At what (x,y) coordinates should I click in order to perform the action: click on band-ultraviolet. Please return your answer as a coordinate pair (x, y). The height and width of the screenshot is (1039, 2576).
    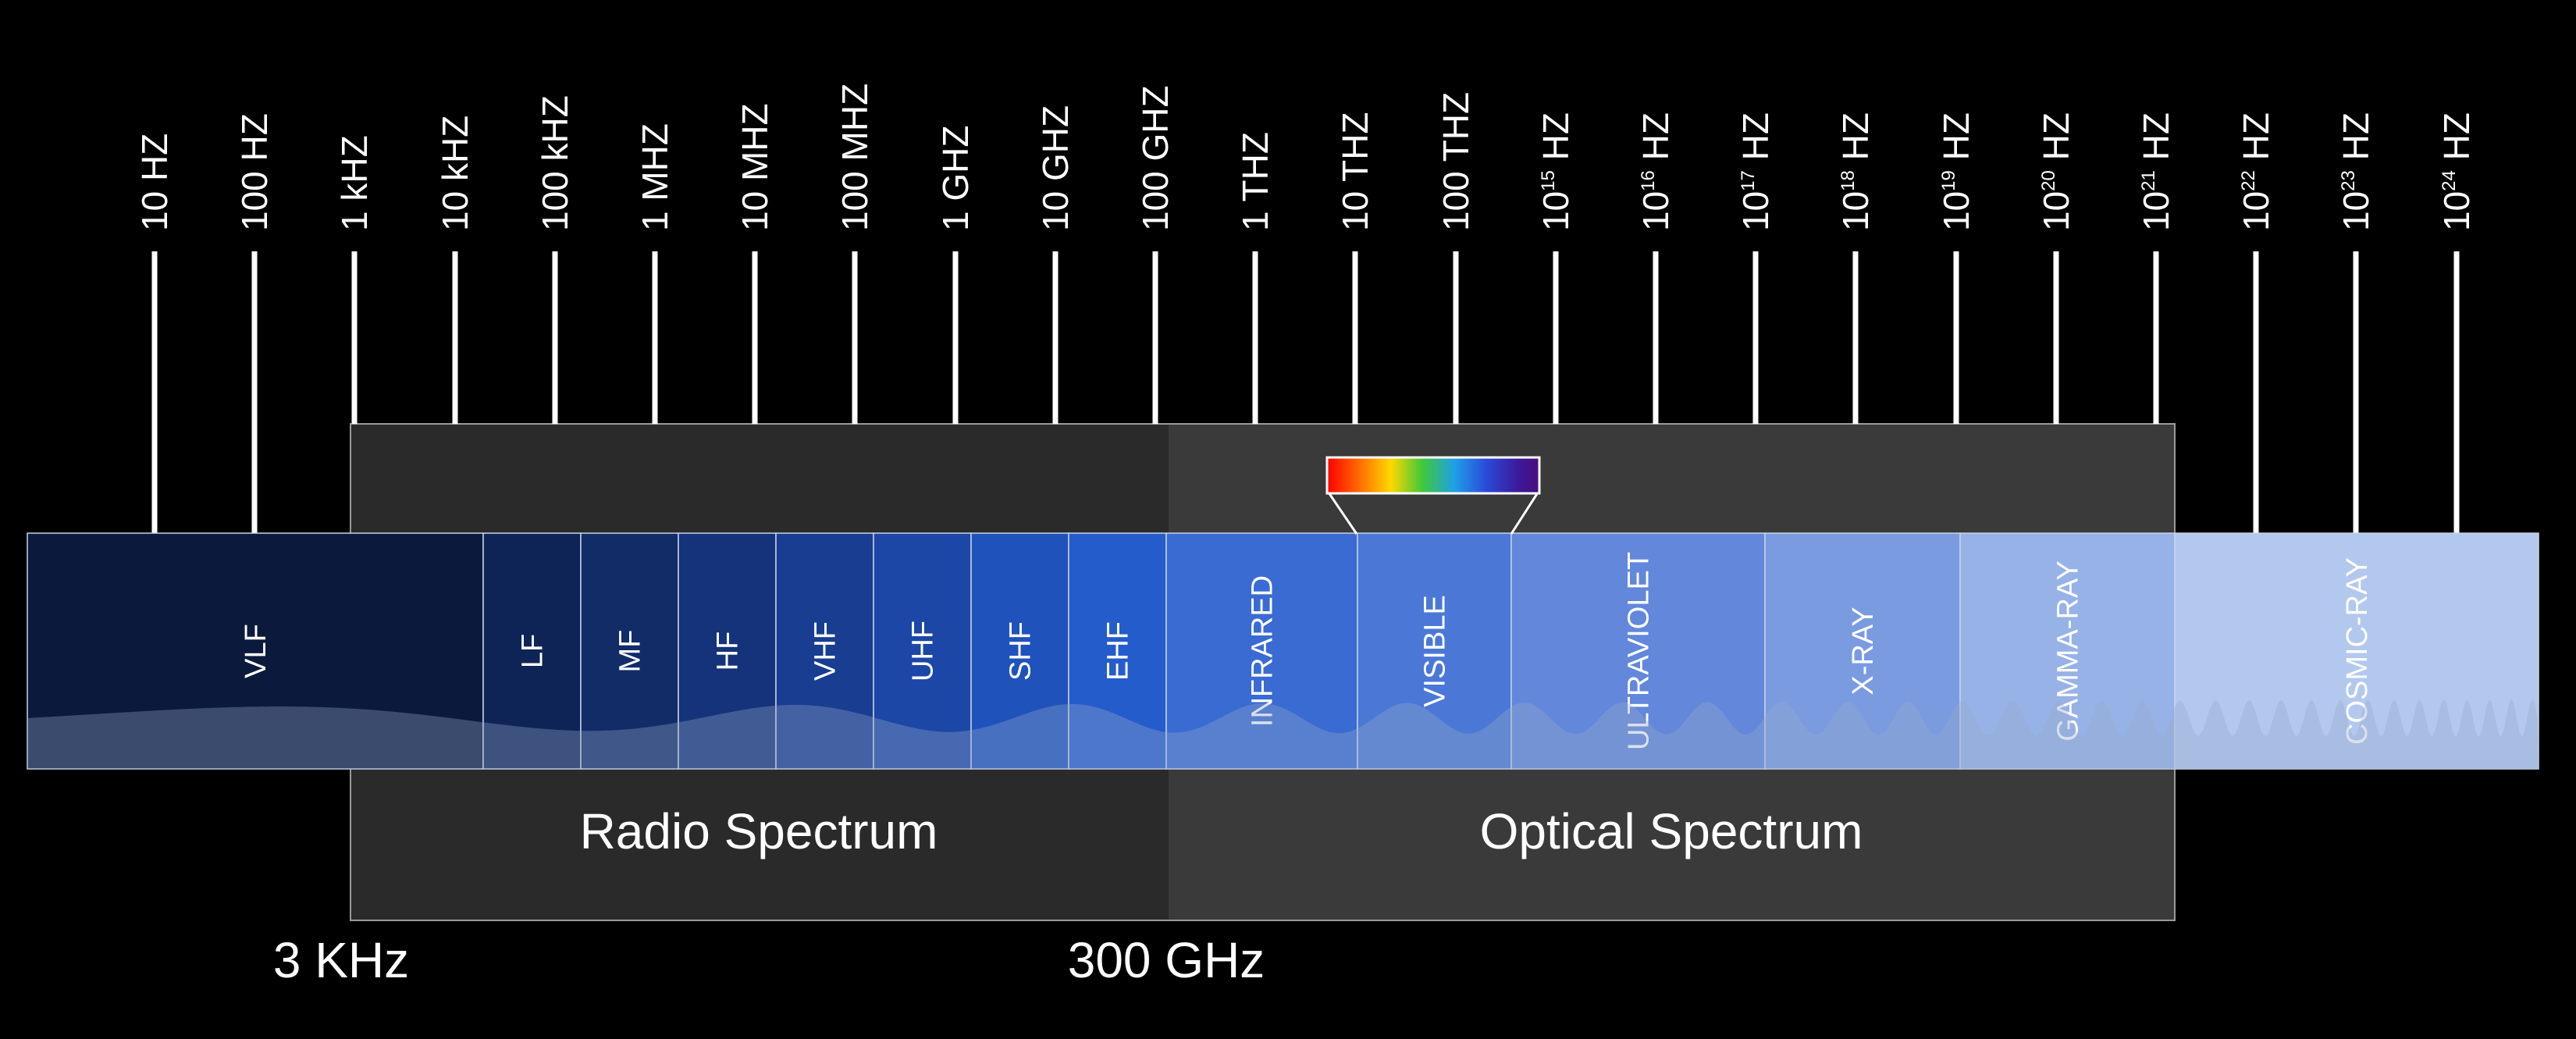
    Looking at the image, I should click on (1638, 651).